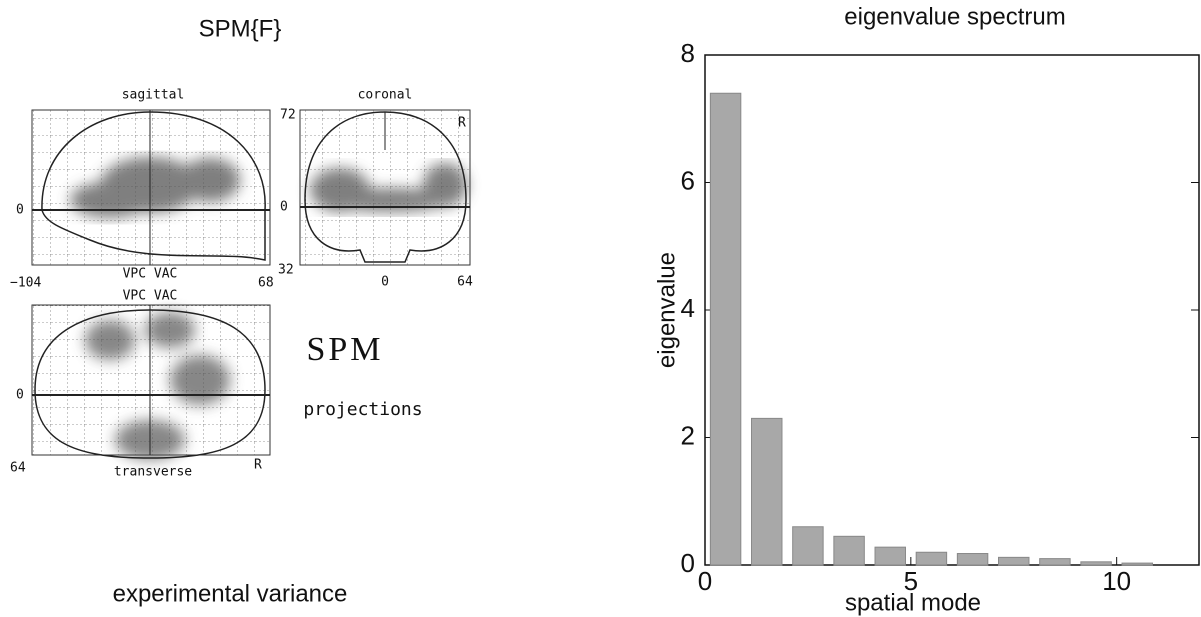 This screenshot has width=1201, height=617. What do you see at coordinates (688, 435) in the screenshot?
I see `y-tick-label: 2` at bounding box center [688, 435].